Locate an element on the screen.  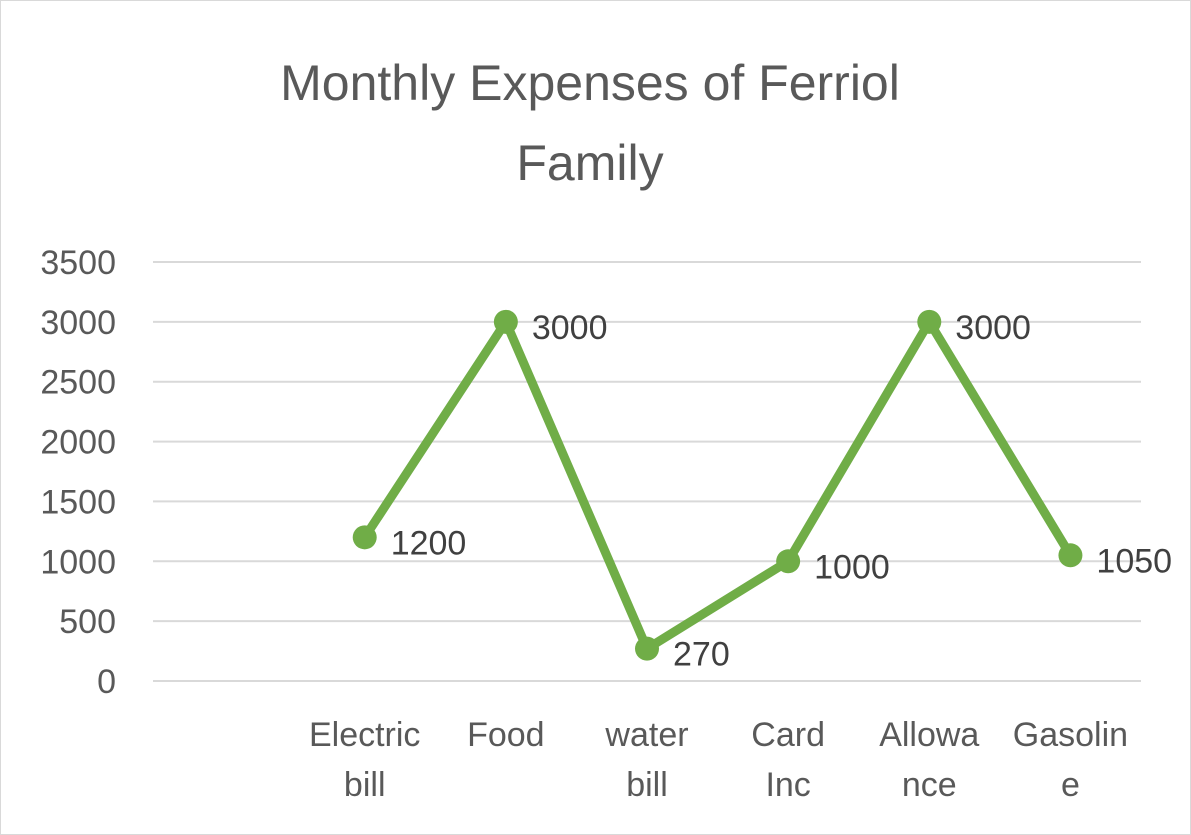
y-tick-label: 500 is located at coordinates (87, 622).